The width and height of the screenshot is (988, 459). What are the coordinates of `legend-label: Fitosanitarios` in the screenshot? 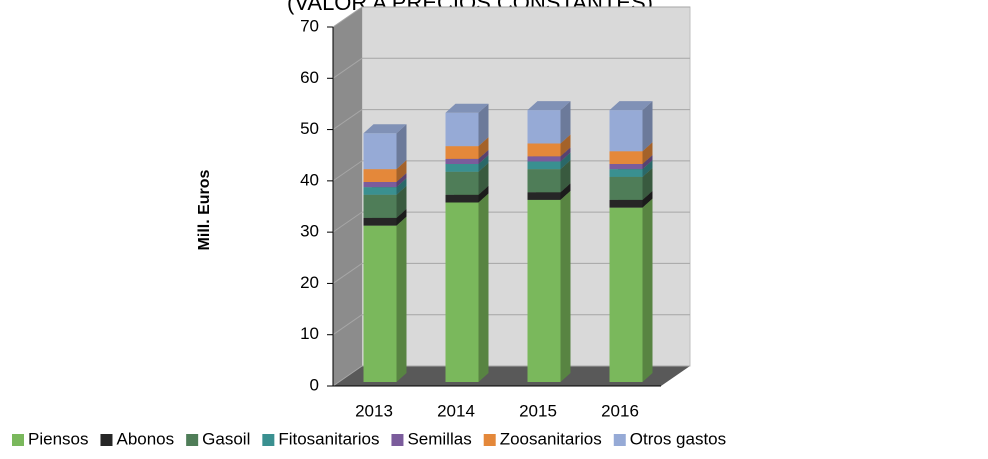 It's located at (328, 438).